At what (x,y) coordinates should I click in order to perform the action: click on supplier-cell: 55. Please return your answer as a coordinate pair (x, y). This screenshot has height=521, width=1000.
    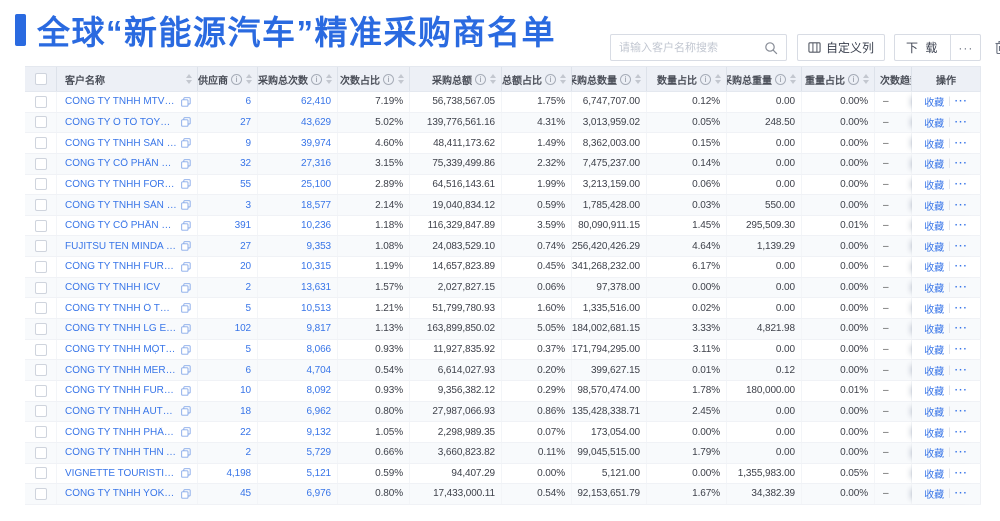
    Looking at the image, I should click on (228, 184).